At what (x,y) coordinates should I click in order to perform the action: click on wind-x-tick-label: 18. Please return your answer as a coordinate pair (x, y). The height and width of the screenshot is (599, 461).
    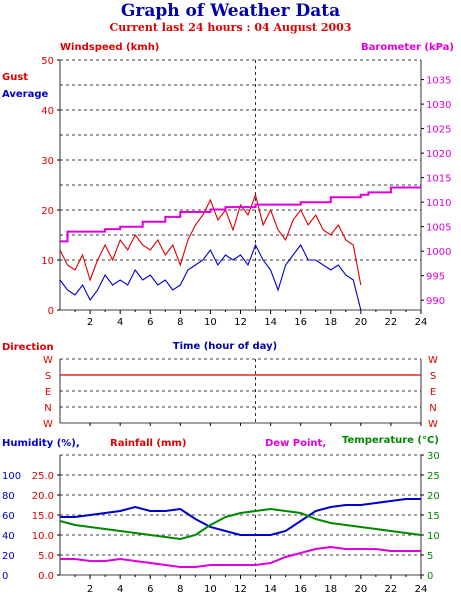
    Looking at the image, I should click on (330, 322).